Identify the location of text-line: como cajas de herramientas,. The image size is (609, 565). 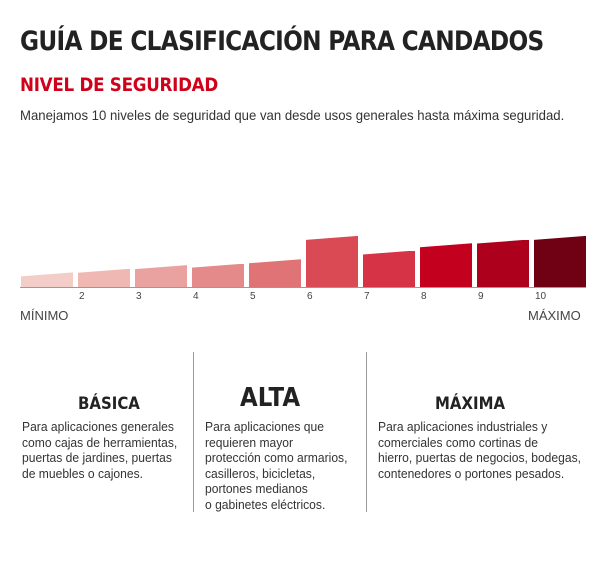
(100, 442).